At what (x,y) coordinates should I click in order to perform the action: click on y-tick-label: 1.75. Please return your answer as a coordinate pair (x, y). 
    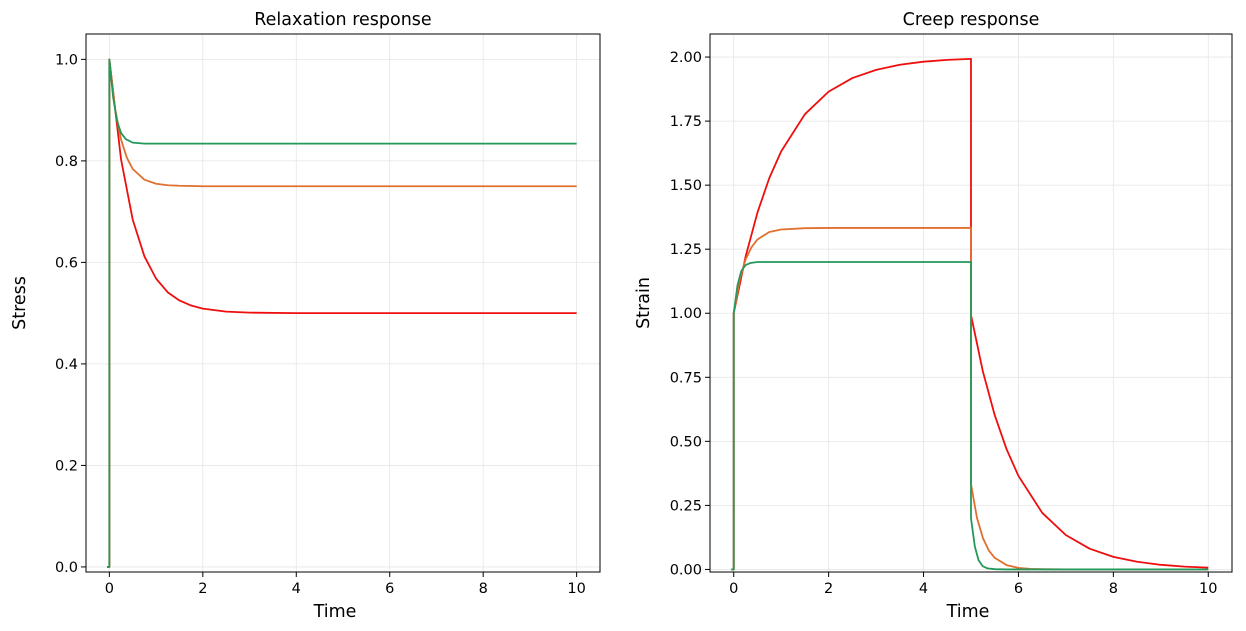
    Looking at the image, I should click on (686, 122).